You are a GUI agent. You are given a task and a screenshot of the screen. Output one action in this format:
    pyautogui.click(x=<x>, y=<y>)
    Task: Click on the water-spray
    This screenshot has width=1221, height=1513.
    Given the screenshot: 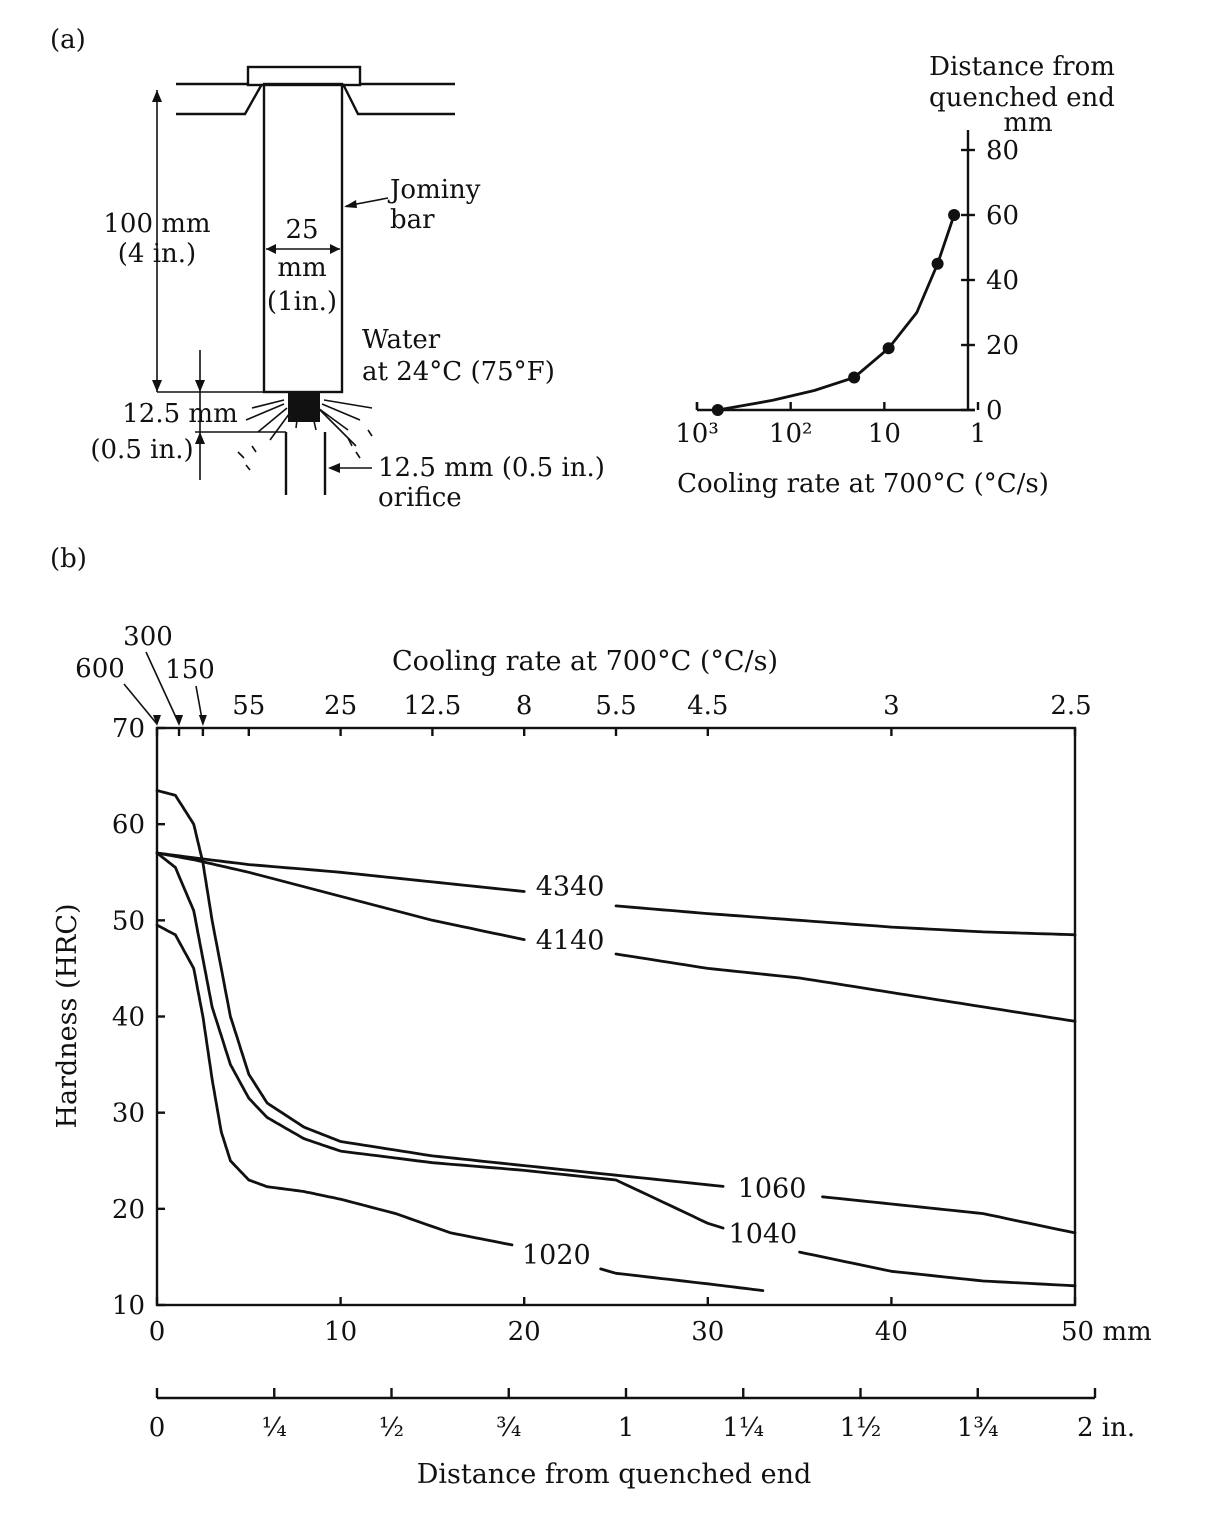 What is the action you would take?
    pyautogui.click(x=305, y=435)
    